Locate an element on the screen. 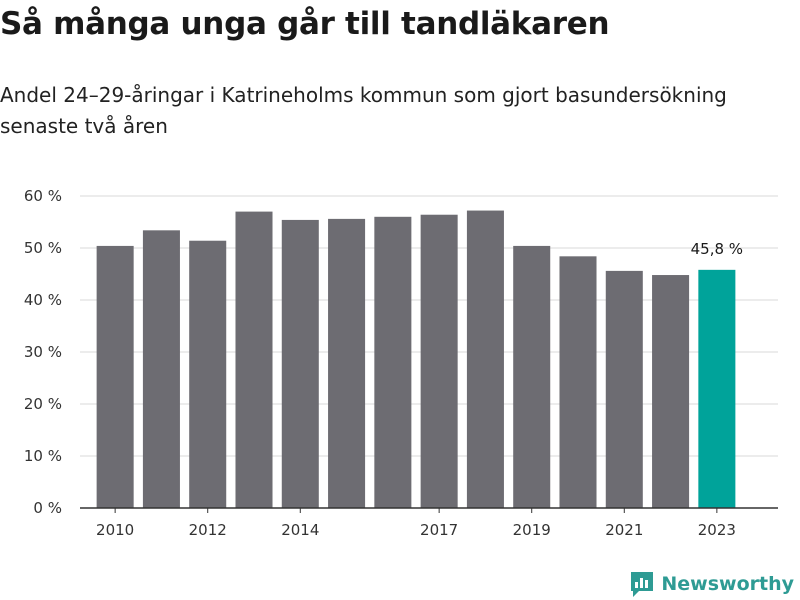 The height and width of the screenshot is (600, 800). x-tick-label: 2017 is located at coordinates (439, 530).